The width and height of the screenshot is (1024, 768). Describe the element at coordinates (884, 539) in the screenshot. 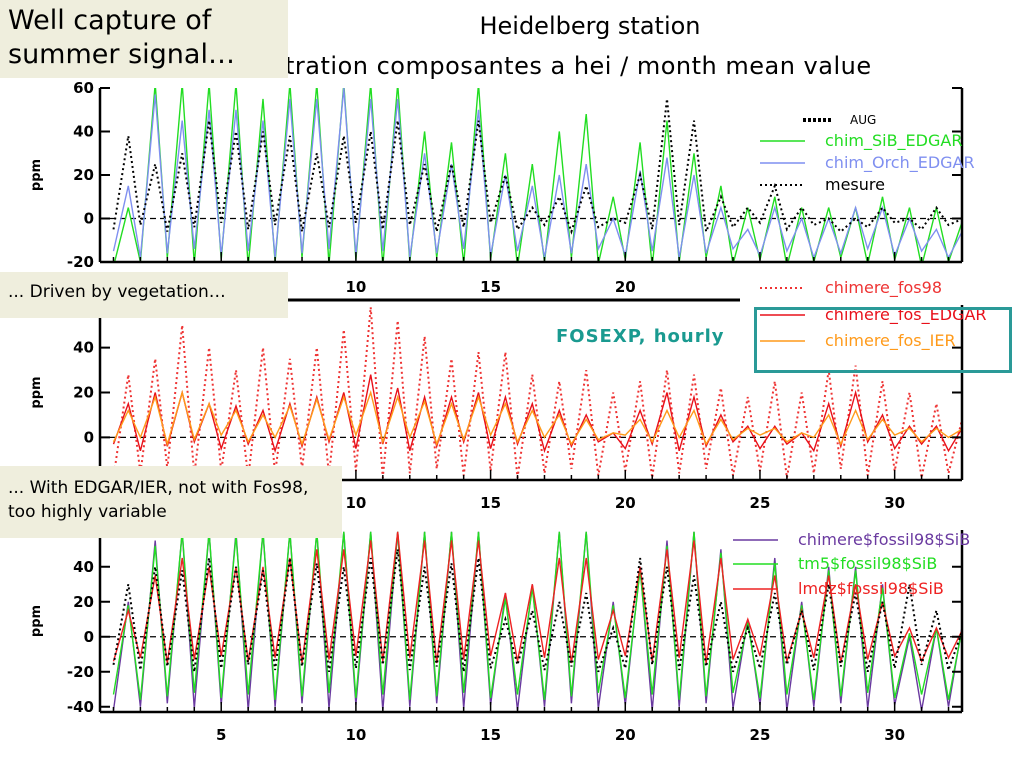

I see `legend-entry: chimere$fossil98$SiB` at that location.